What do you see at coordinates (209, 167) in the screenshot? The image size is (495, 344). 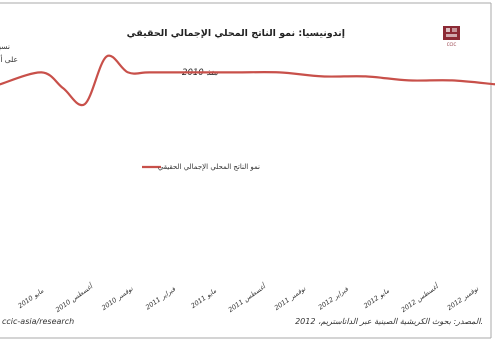 I see `legend-label: نمو الناتج المحلي الإجمالي الحقيقي` at bounding box center [209, 167].